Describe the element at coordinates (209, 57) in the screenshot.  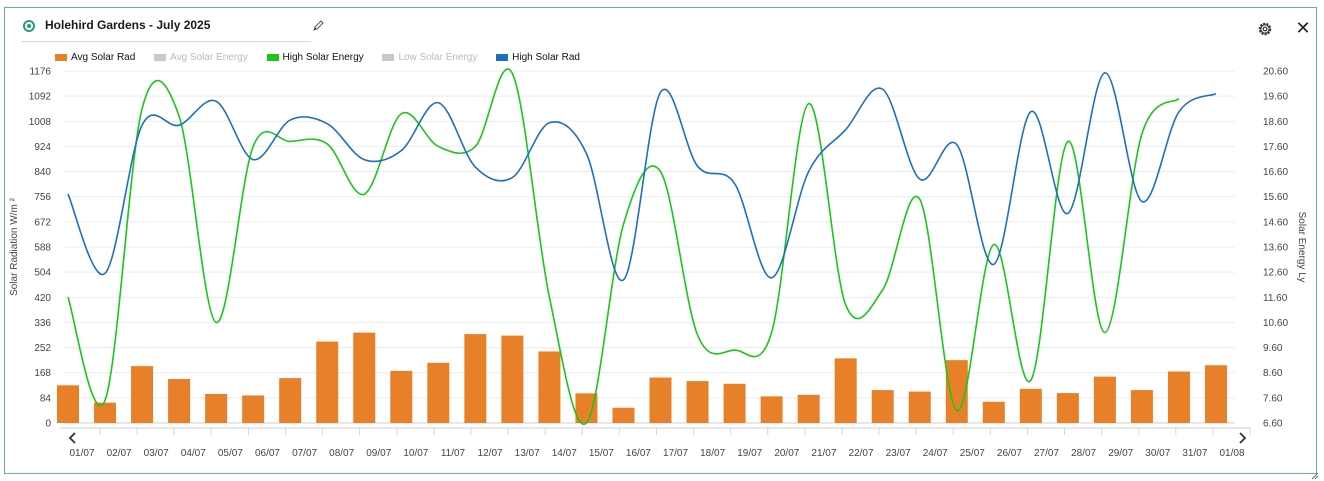
I see `legend-label: Avg Solar Energy` at that location.